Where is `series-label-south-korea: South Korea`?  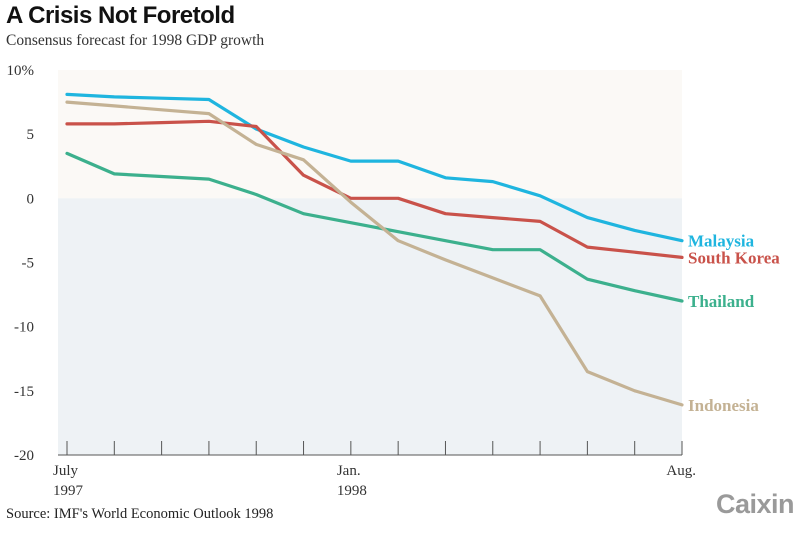 series-label-south-korea: South Korea is located at coordinates (734, 257).